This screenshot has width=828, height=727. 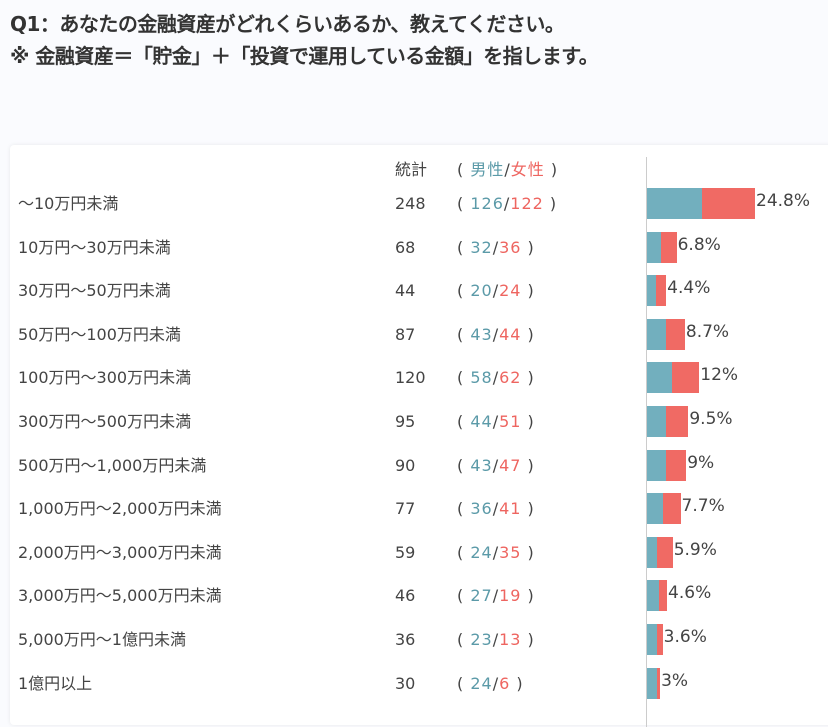 What do you see at coordinates (496, 291) in the screenshot?
I see `gender-breakdown: ( 20/24 )` at bounding box center [496, 291].